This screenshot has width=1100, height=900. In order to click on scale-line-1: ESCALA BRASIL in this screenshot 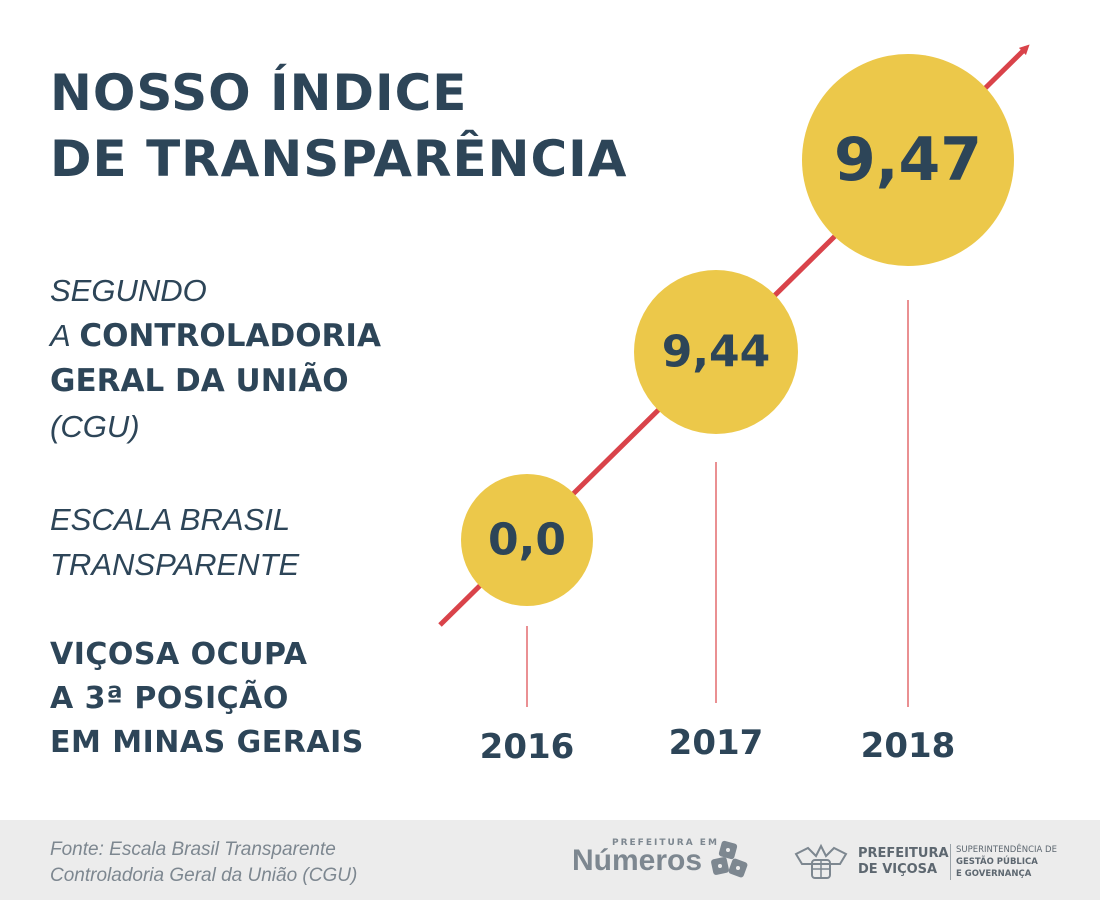, I will do `click(170, 519)`.